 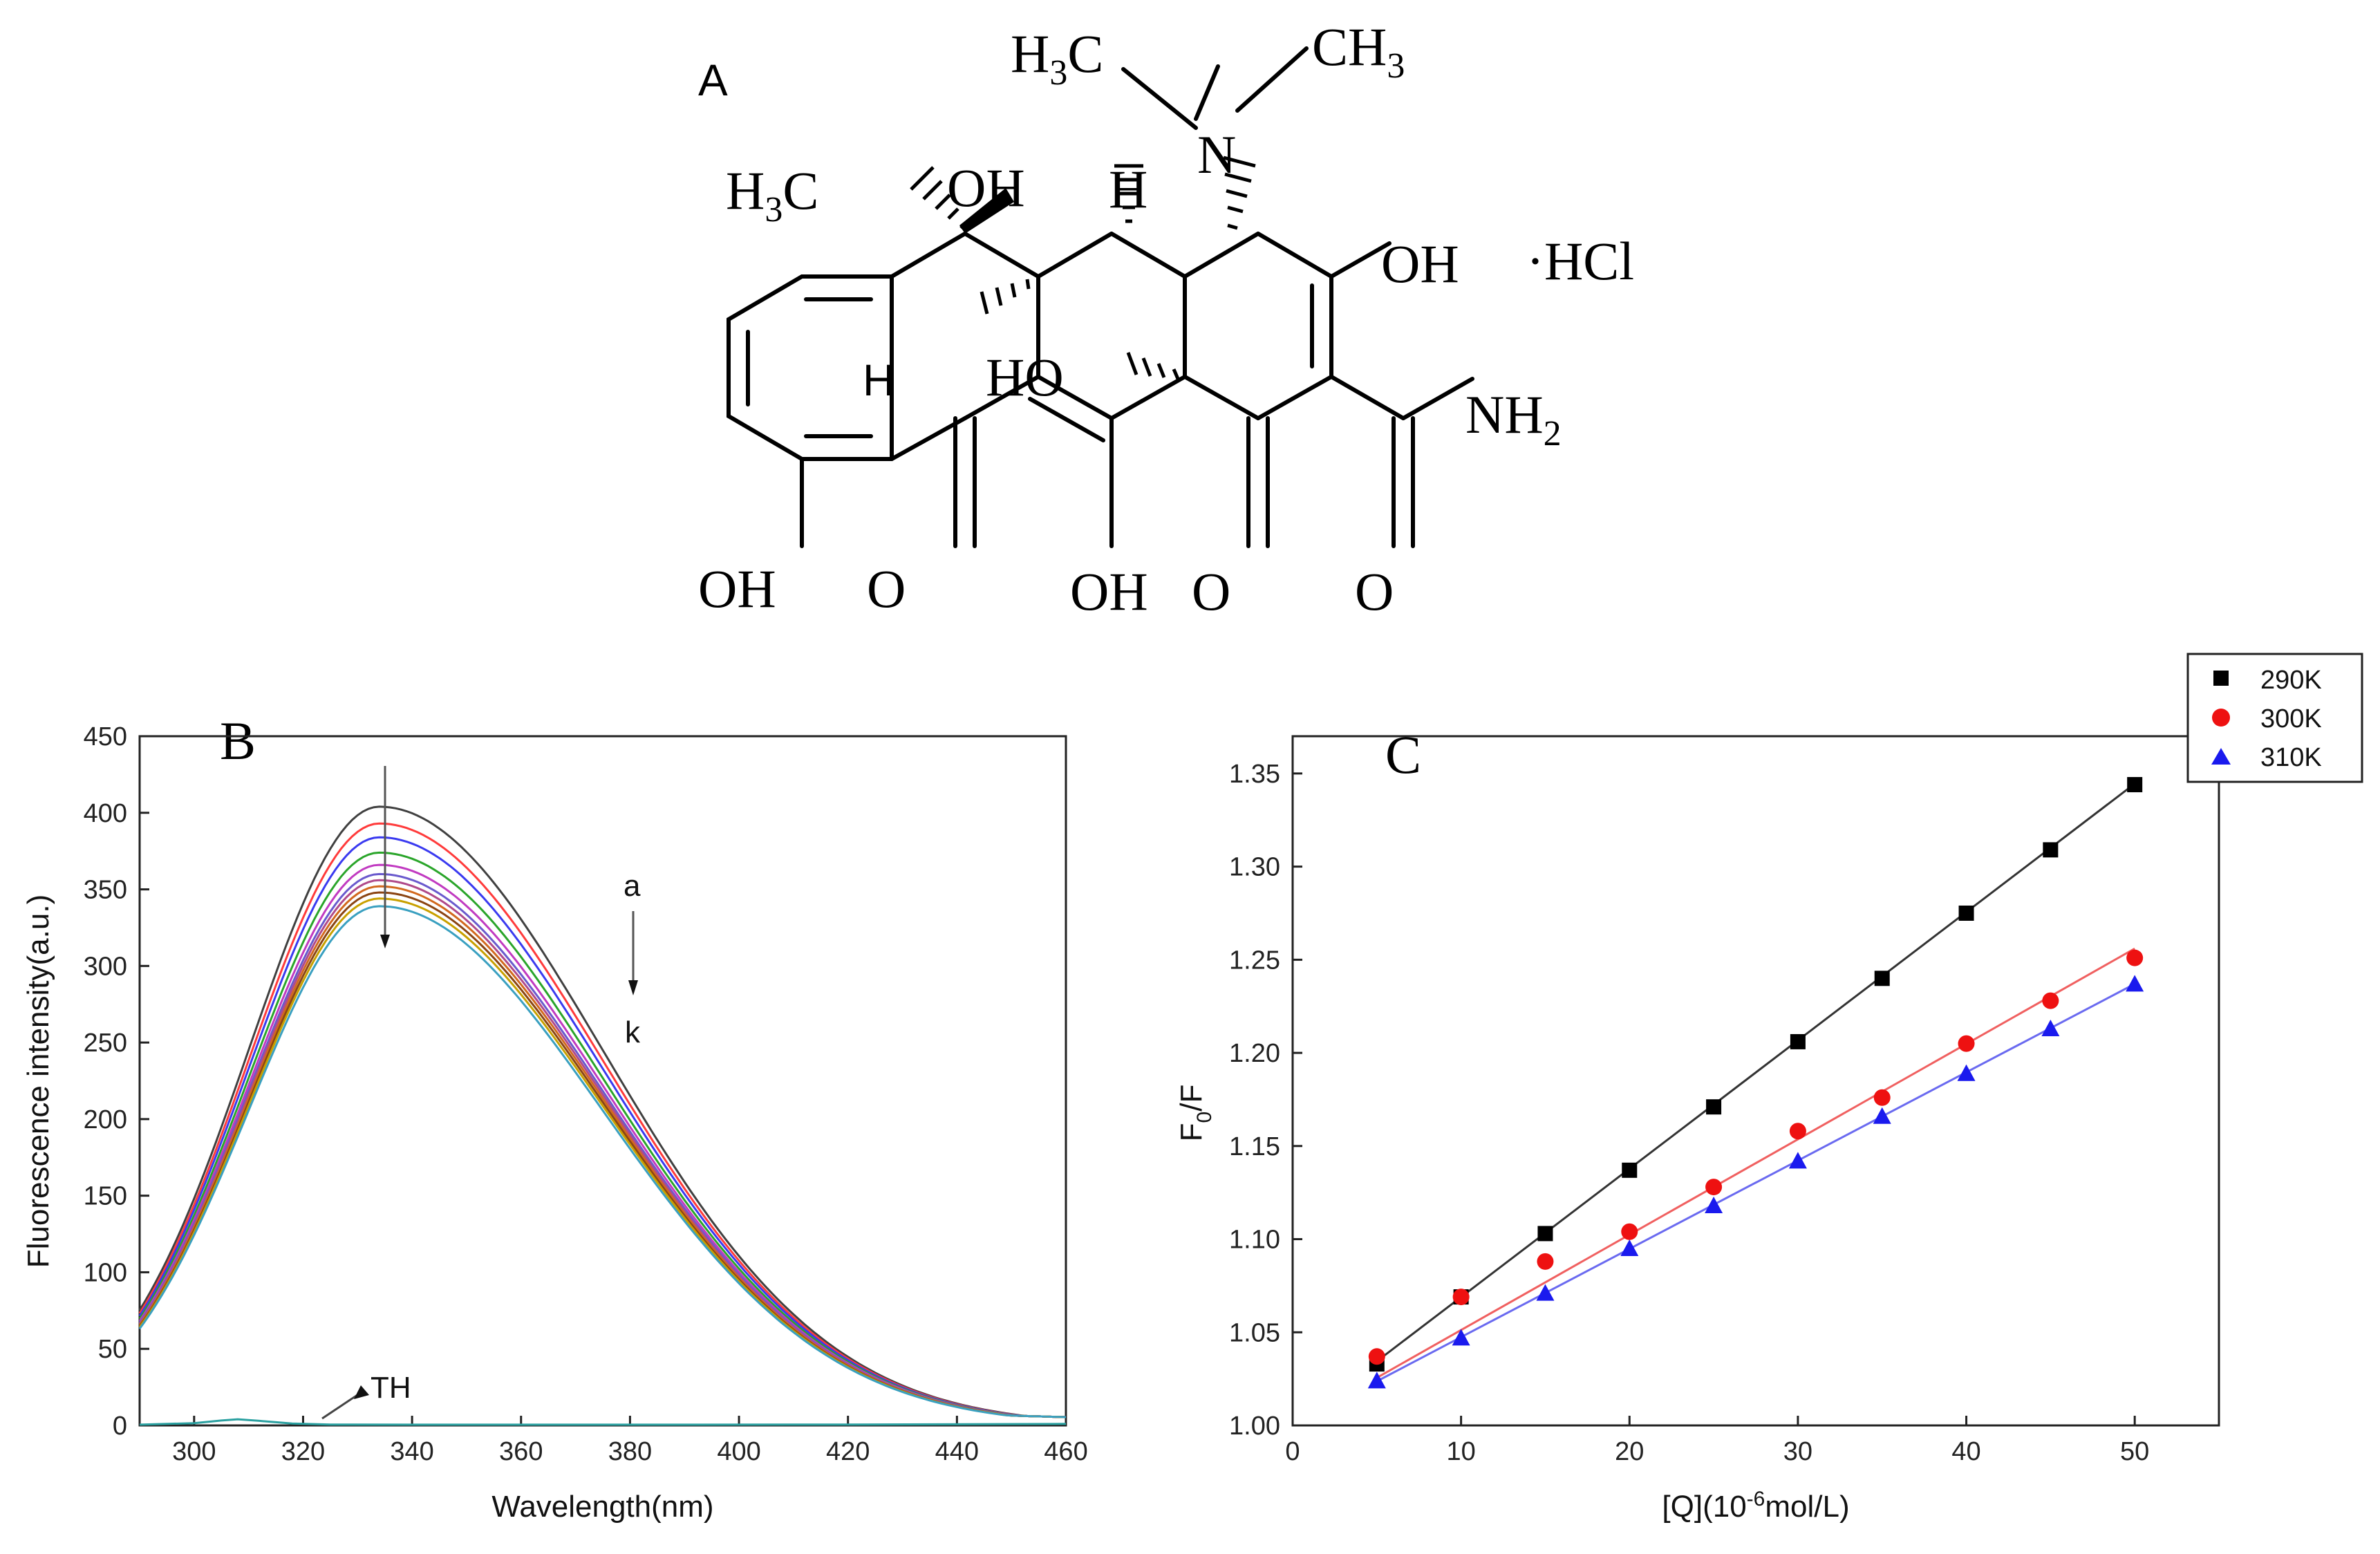 I want to click on chart-b-th-pointer, so click(x=340, y=1406).